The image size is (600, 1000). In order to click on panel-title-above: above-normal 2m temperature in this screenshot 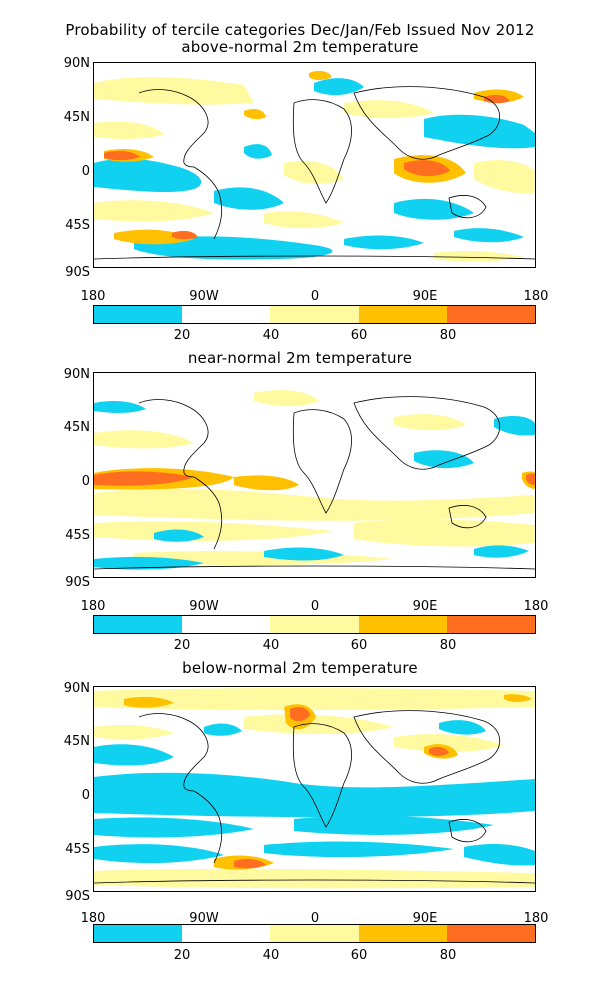, I will do `click(300, 47)`.